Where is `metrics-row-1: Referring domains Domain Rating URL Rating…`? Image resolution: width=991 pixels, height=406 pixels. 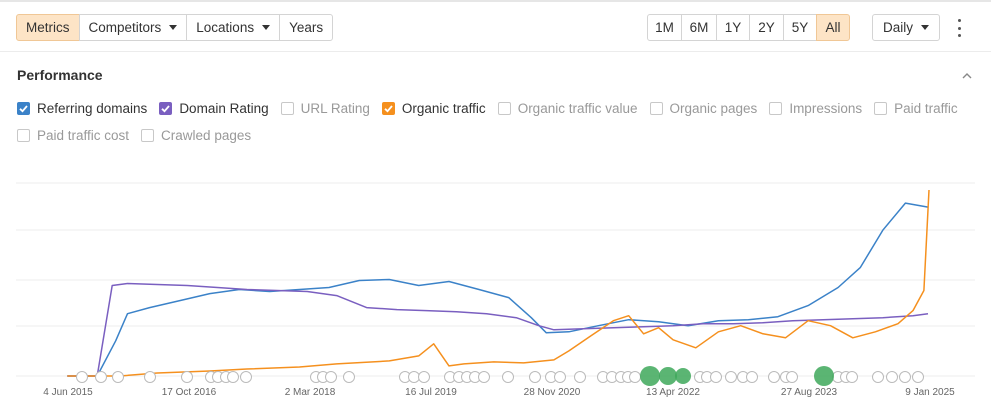
metrics-row-1: Referring domains Domain Rating URL Rating… is located at coordinates (493, 108).